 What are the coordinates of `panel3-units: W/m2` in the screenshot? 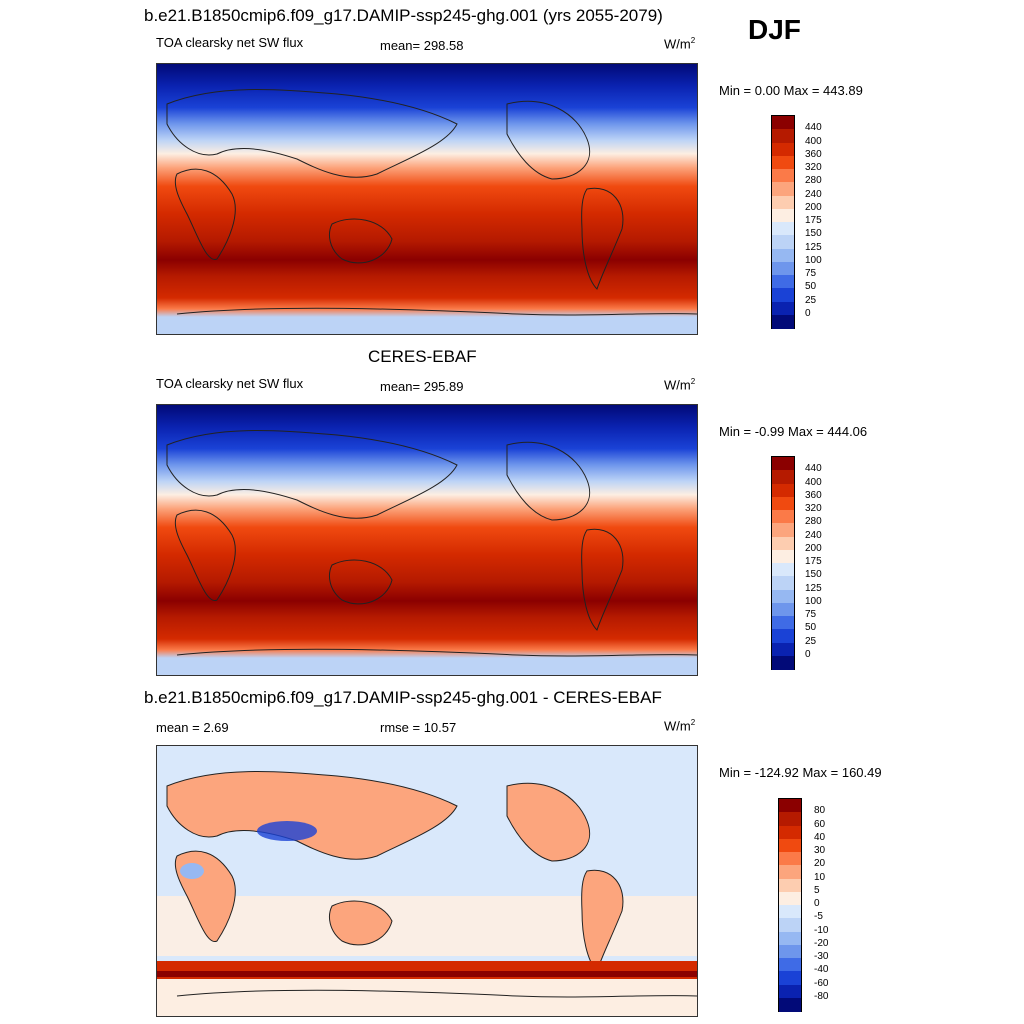 It's located at (680, 726).